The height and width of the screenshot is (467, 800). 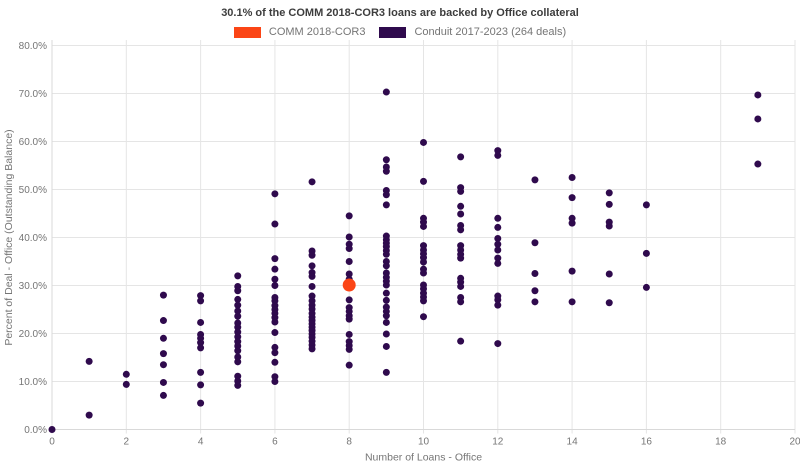 I want to click on x-tick-label: 4, so click(x=201, y=442).